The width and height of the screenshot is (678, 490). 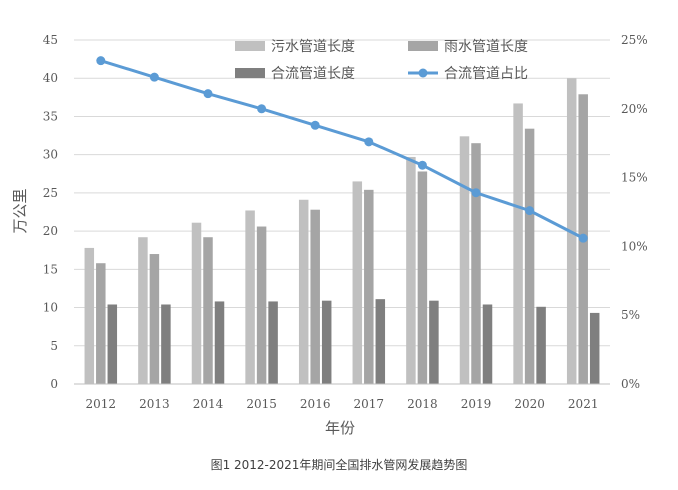 What do you see at coordinates (50, 308) in the screenshot?
I see `y-tick-label: 10` at bounding box center [50, 308].